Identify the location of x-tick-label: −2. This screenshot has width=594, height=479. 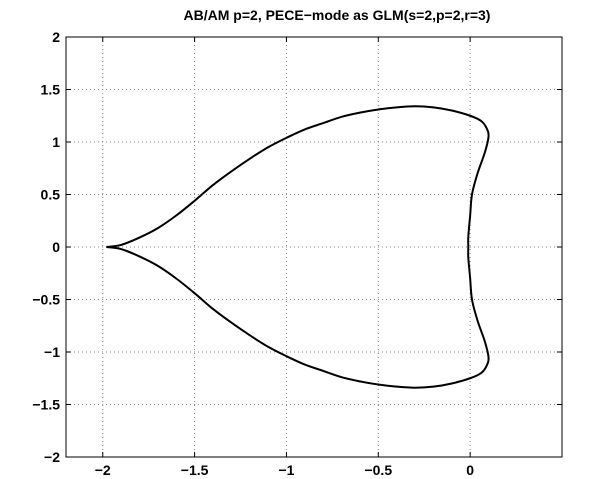
(103, 470).